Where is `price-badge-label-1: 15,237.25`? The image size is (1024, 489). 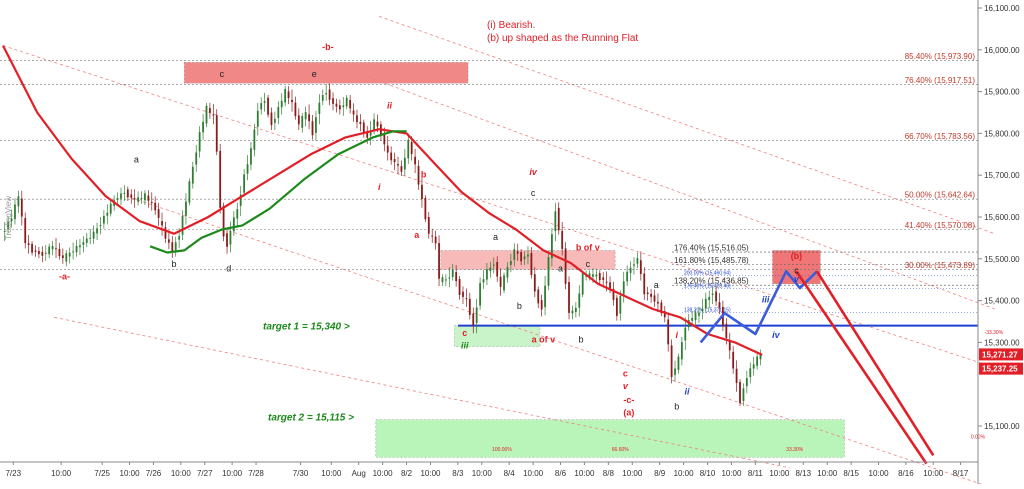 price-badge-label-1: 15,237.25 is located at coordinates (1000, 369).